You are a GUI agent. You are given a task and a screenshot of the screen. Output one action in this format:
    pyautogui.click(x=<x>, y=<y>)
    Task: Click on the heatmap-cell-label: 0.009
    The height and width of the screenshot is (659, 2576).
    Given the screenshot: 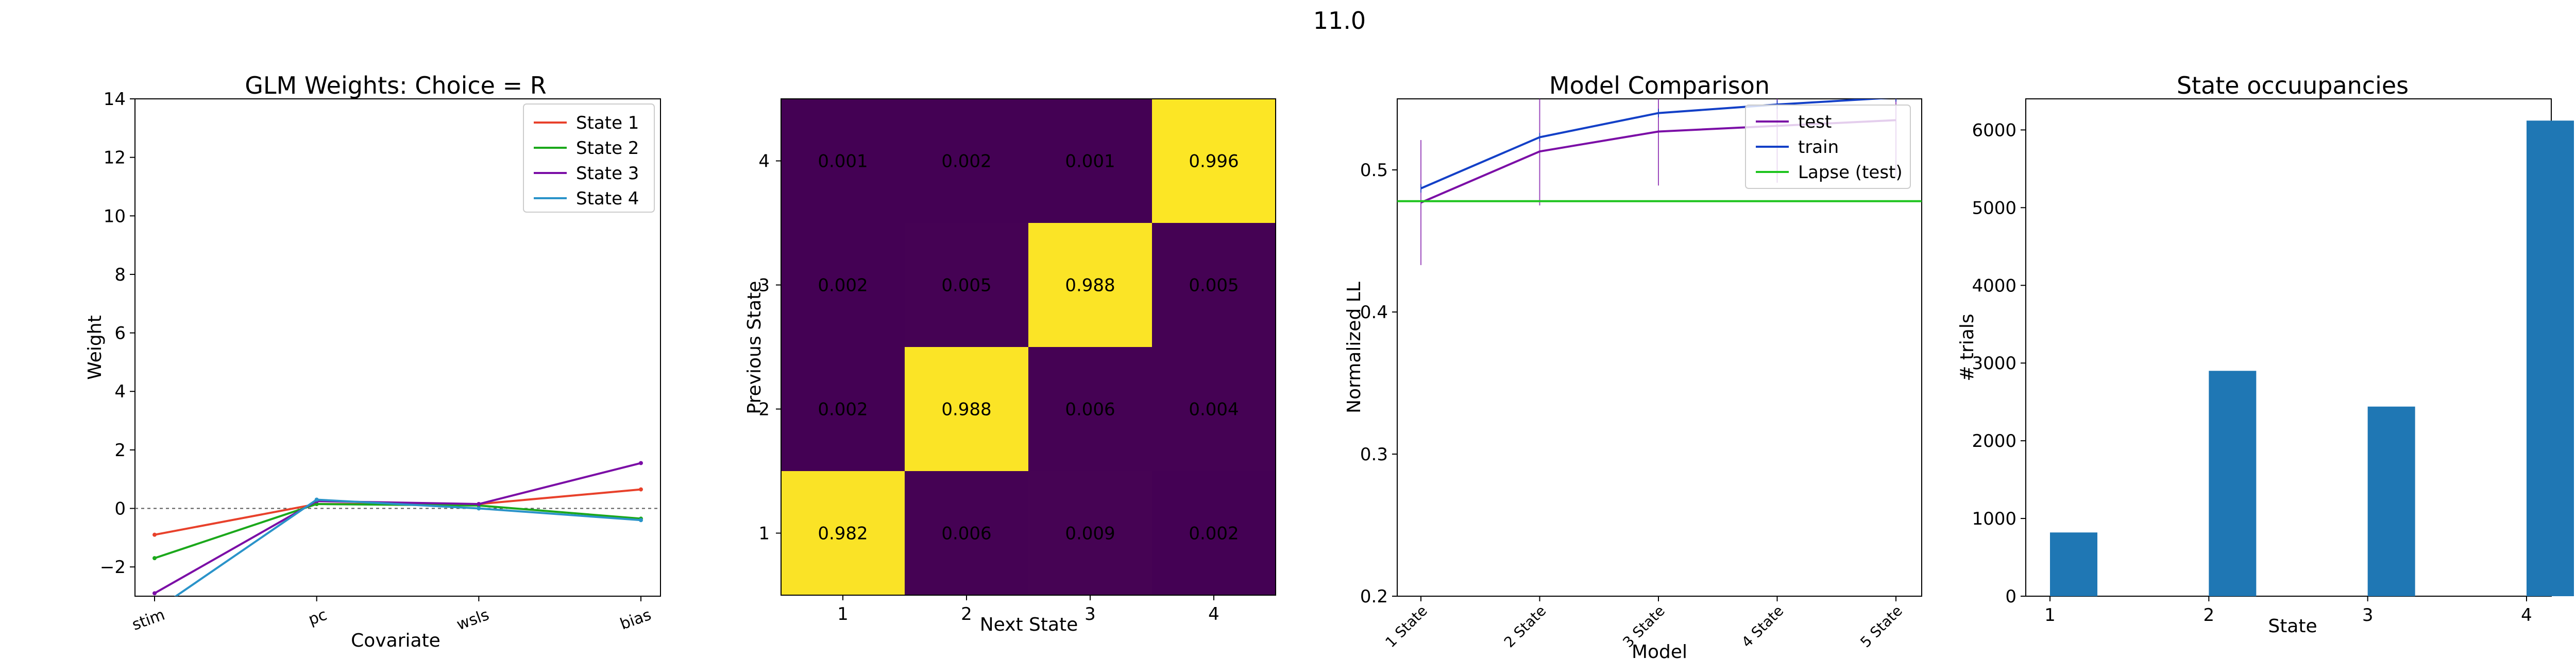 What is the action you would take?
    pyautogui.click(x=1090, y=534)
    